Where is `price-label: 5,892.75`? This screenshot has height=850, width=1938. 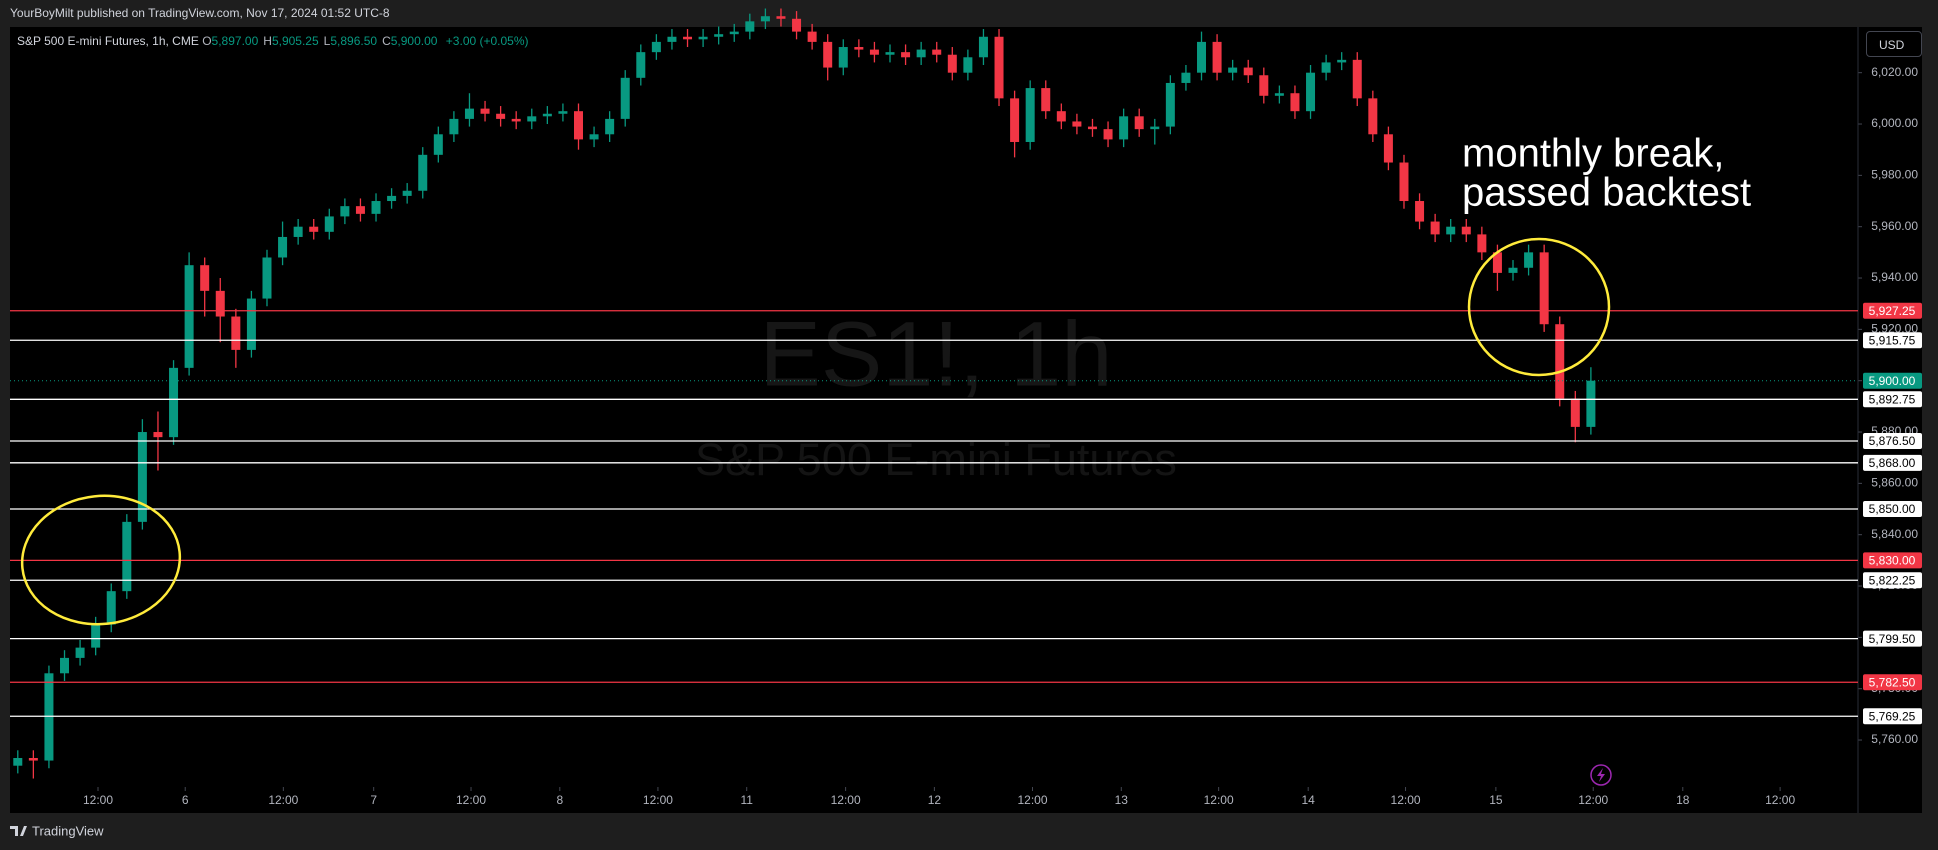 price-label: 5,892.75 is located at coordinates (1892, 399).